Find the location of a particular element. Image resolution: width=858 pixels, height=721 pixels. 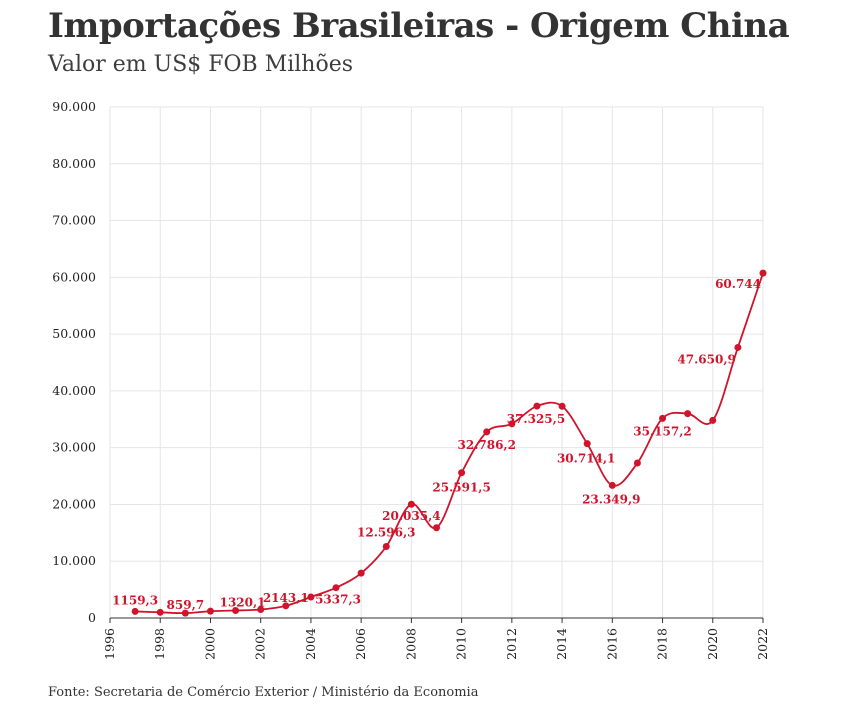

data-label: 35.157,2 is located at coordinates (662, 431).